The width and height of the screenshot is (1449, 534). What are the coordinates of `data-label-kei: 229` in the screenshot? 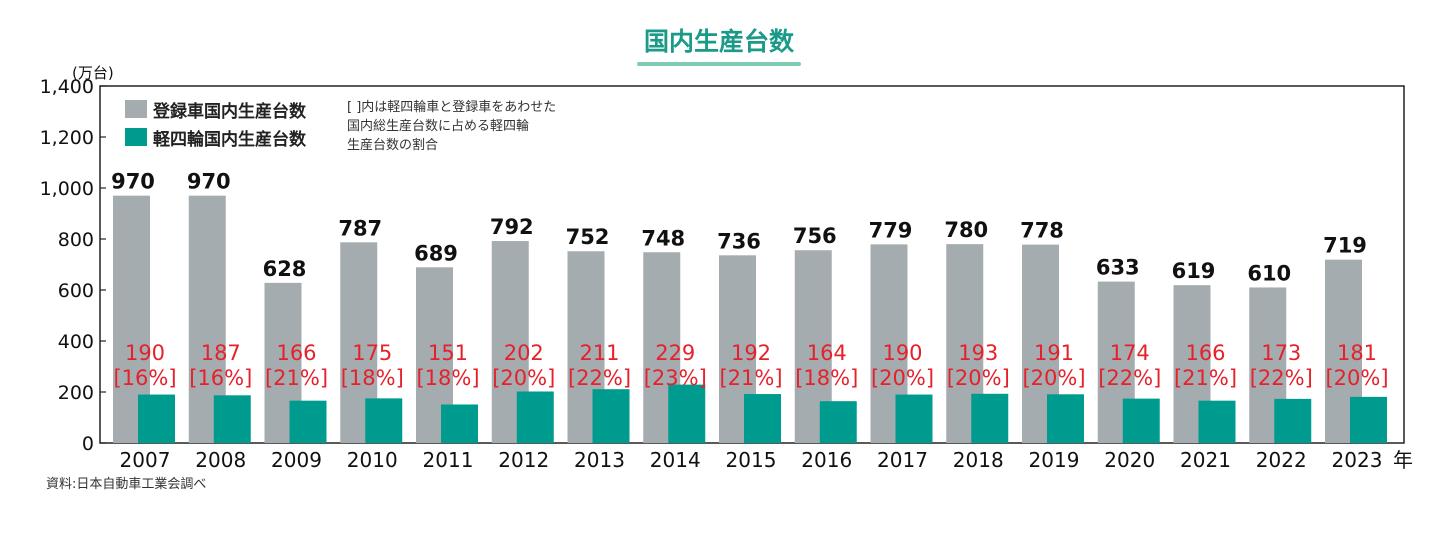 It's located at (675, 353).